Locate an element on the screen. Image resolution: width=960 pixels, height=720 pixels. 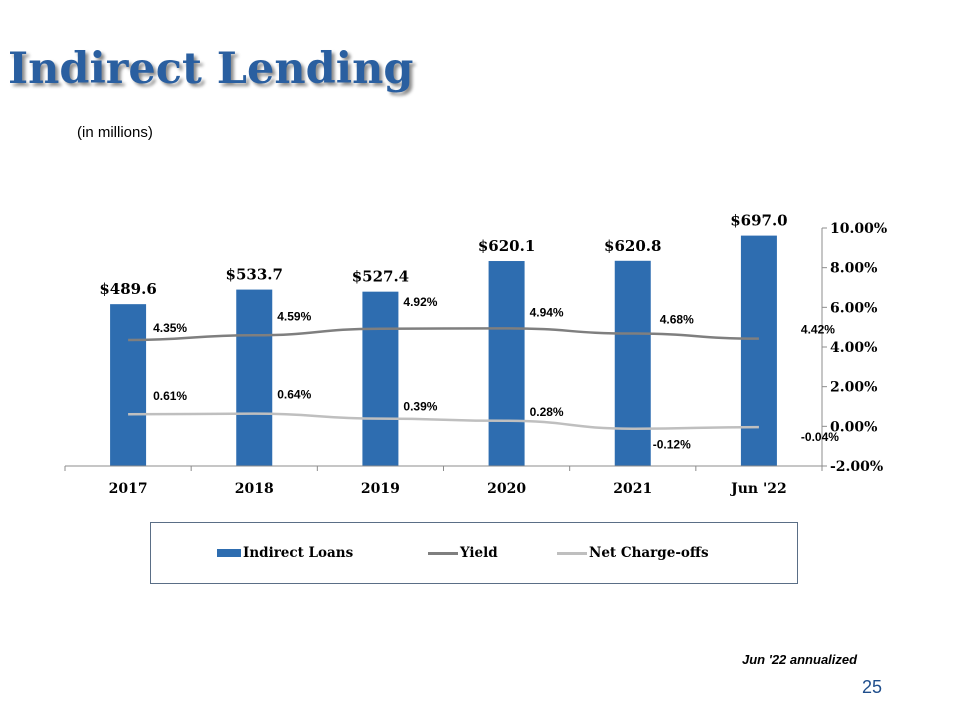
legend-item-indirect-loans: Indirect Loans is located at coordinates (285, 553).